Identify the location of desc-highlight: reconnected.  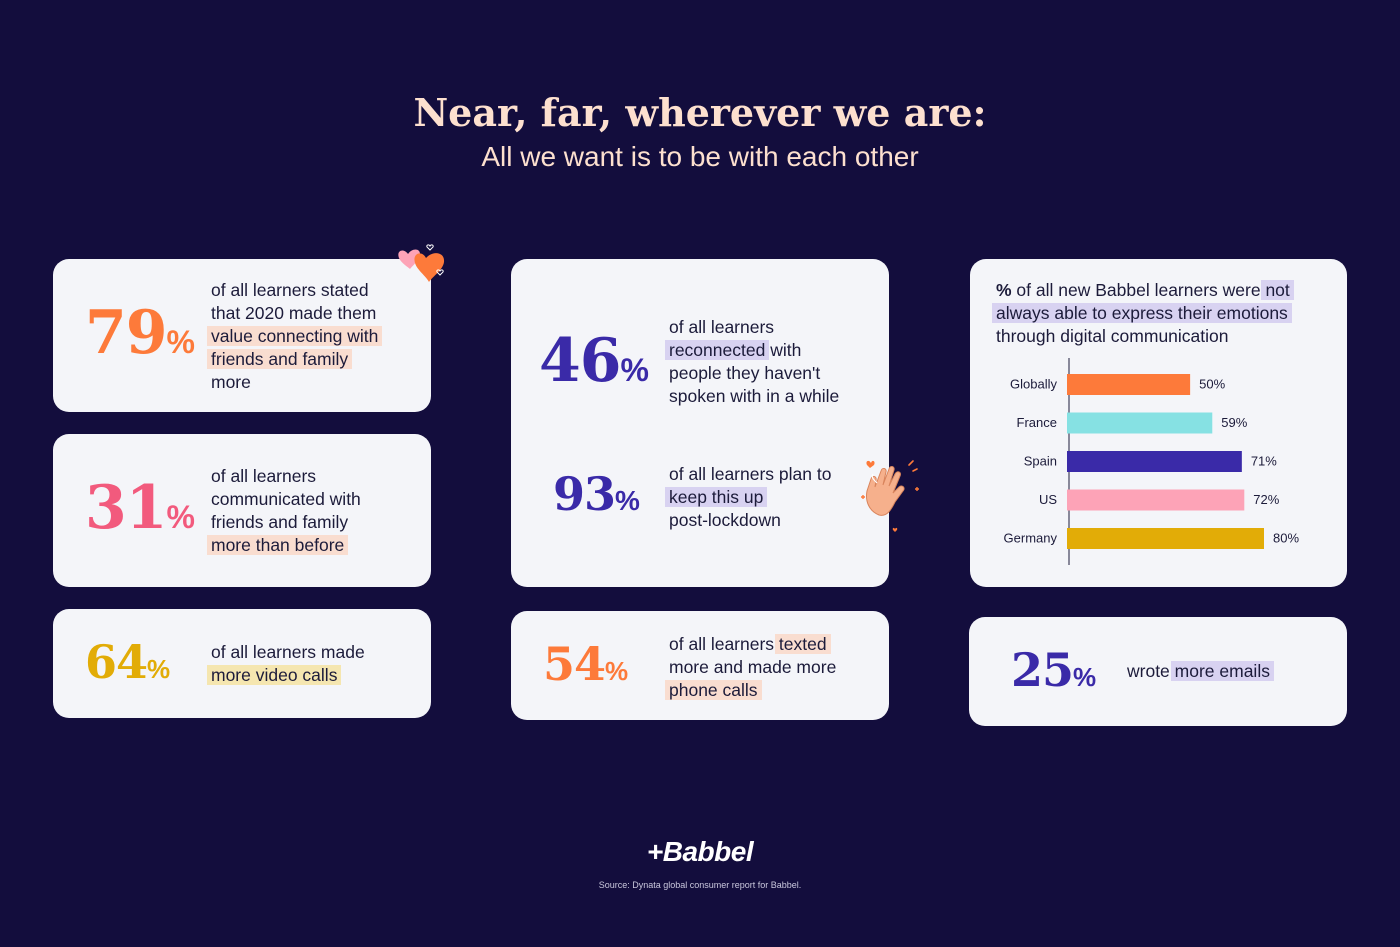
(717, 350).